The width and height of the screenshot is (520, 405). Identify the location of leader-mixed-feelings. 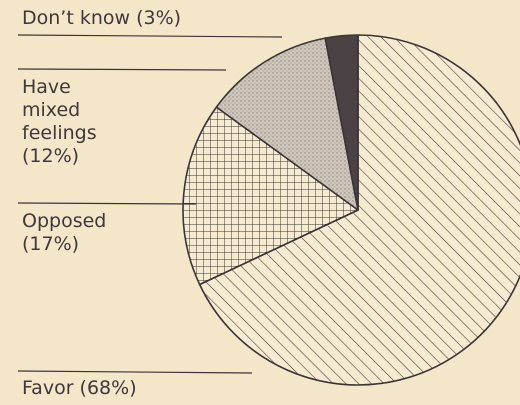
(122, 69).